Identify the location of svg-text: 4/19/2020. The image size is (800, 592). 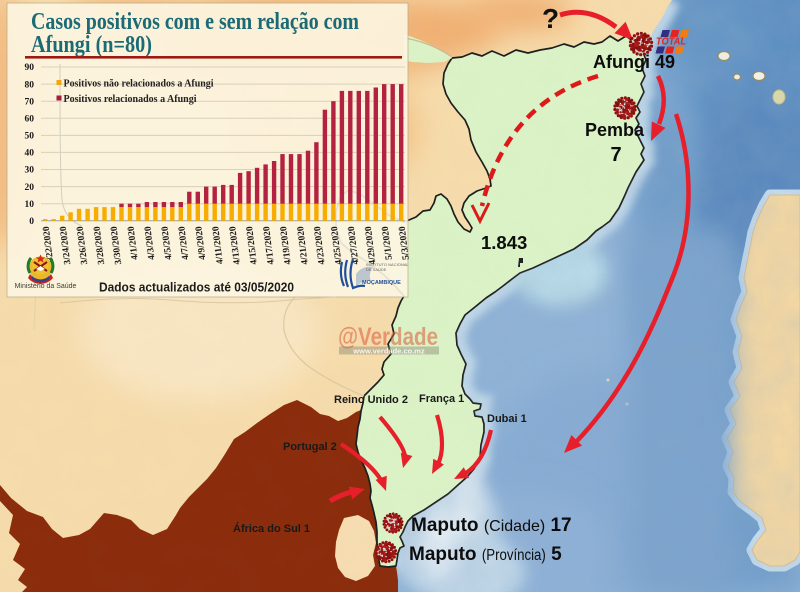
(286, 245).